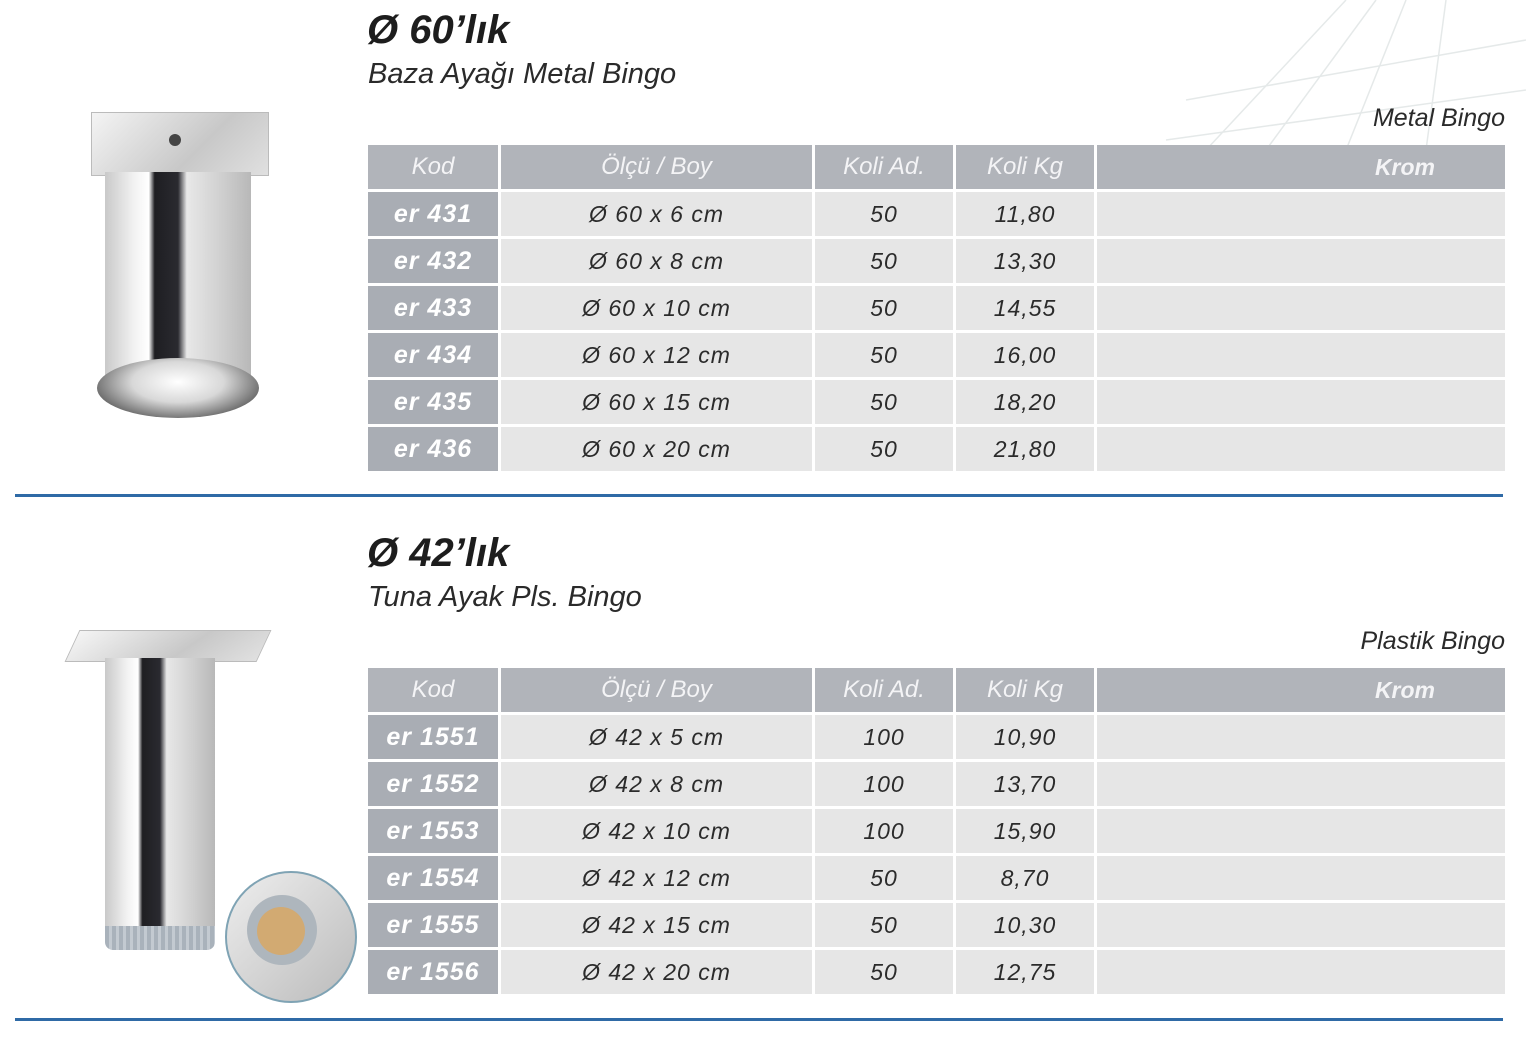  I want to click on cell-olcu: Ø 42 x 12 cm, so click(656, 878).